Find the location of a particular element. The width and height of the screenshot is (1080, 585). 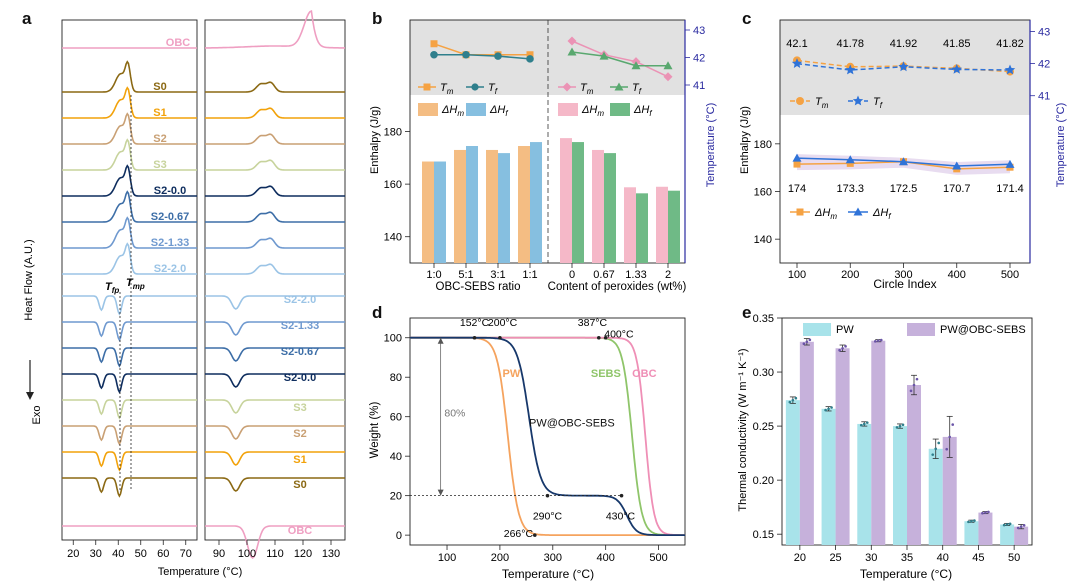

e-ytick-label: 0.30 is located at coordinates (763, 373).